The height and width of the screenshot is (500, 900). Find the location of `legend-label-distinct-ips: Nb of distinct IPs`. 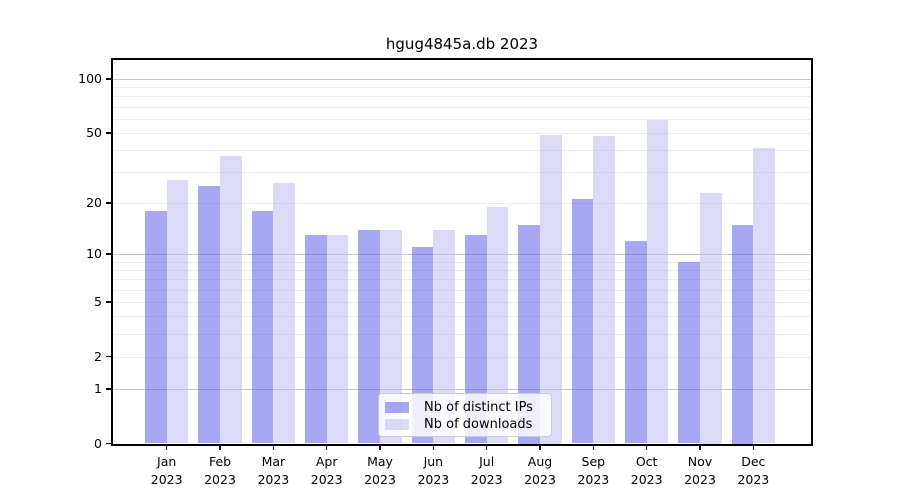

legend-label-distinct-ips: Nb of distinct IPs is located at coordinates (478, 407).